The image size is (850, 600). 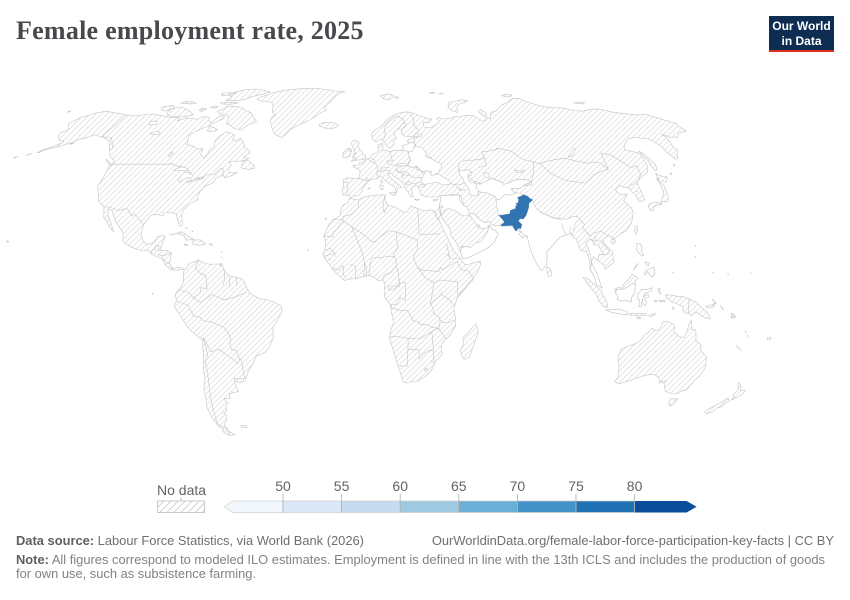 I want to click on svg-text: 60, so click(x=400, y=486).